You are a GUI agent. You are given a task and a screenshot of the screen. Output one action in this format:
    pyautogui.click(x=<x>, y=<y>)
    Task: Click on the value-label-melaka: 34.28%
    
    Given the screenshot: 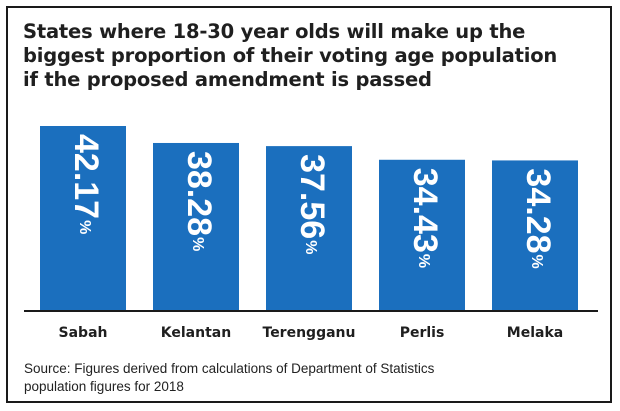 What is the action you would take?
    pyautogui.click(x=538, y=218)
    